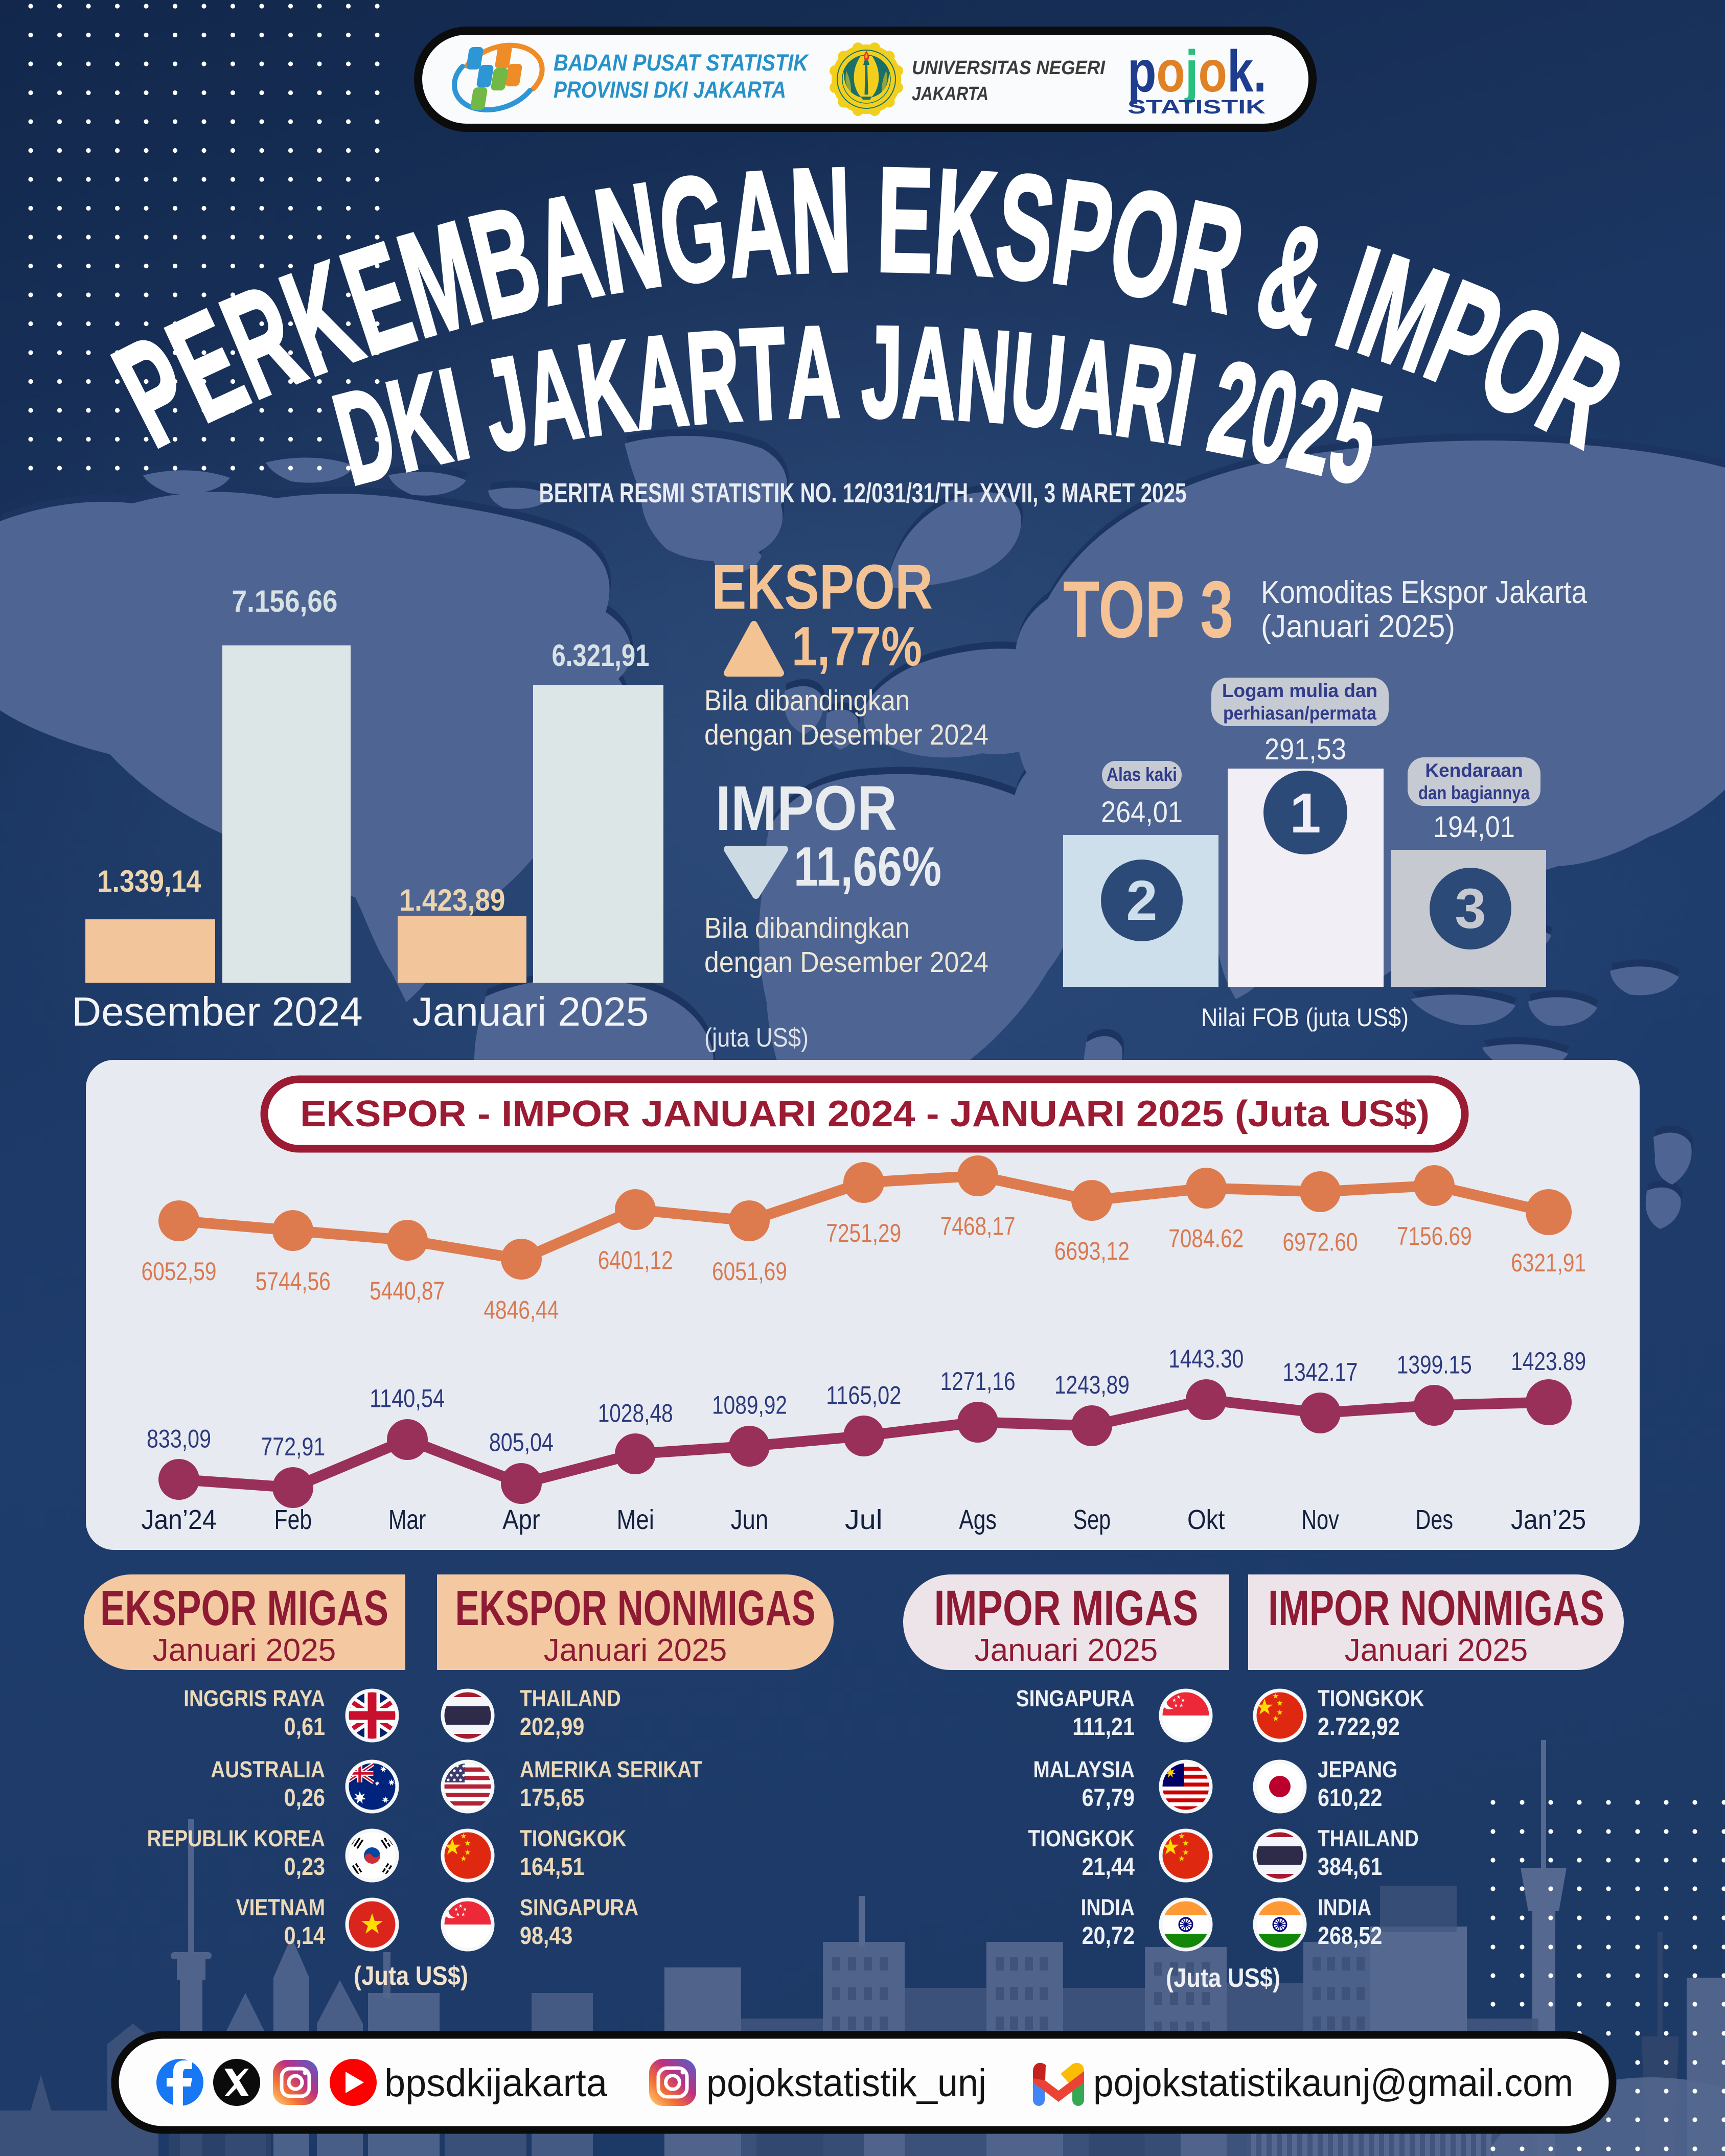 The height and width of the screenshot is (2156, 1725). I want to click on svg-text: j, so click(1191, 71).